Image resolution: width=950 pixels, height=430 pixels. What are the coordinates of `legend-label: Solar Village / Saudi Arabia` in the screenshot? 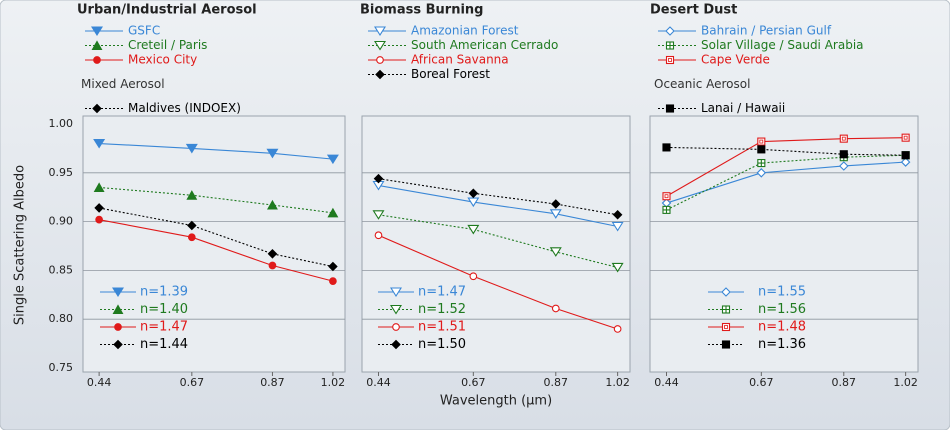 It's located at (782, 45).